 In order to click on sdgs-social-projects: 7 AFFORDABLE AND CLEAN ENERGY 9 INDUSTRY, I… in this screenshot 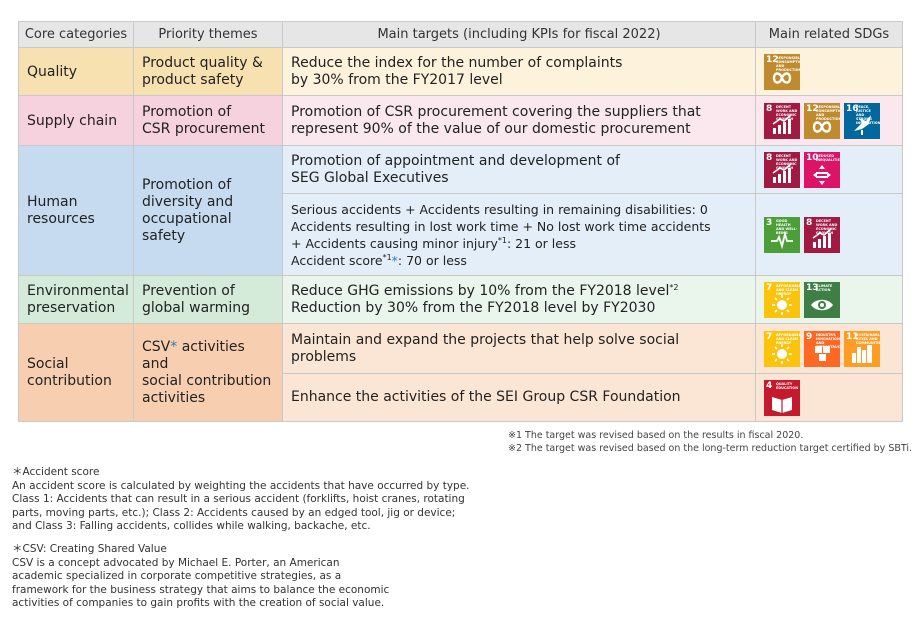, I will do `click(829, 348)`.